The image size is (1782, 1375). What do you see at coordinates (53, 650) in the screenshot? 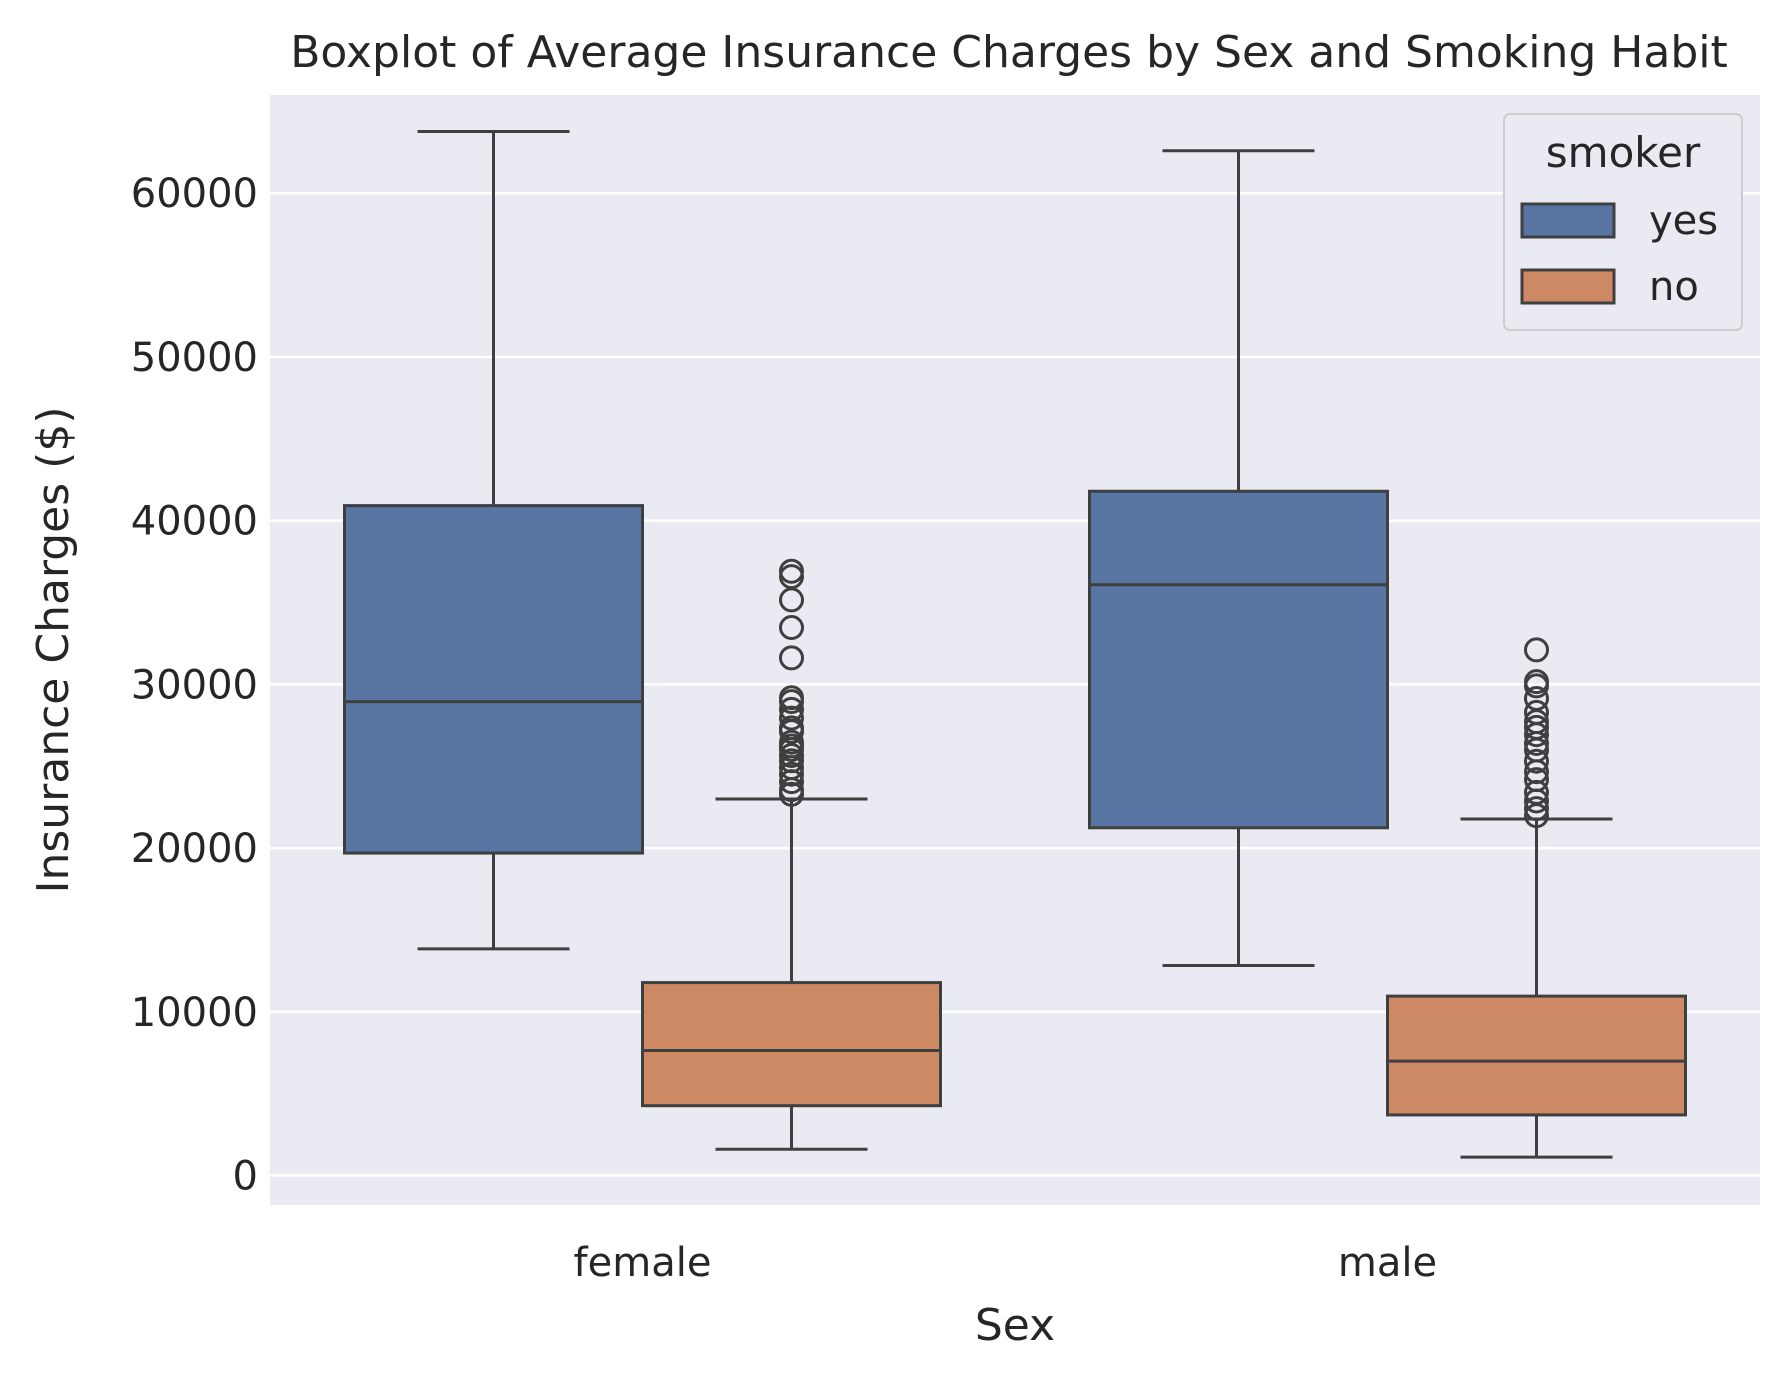
I see `y-axis-label: Insurance Charges ($)` at bounding box center [53, 650].